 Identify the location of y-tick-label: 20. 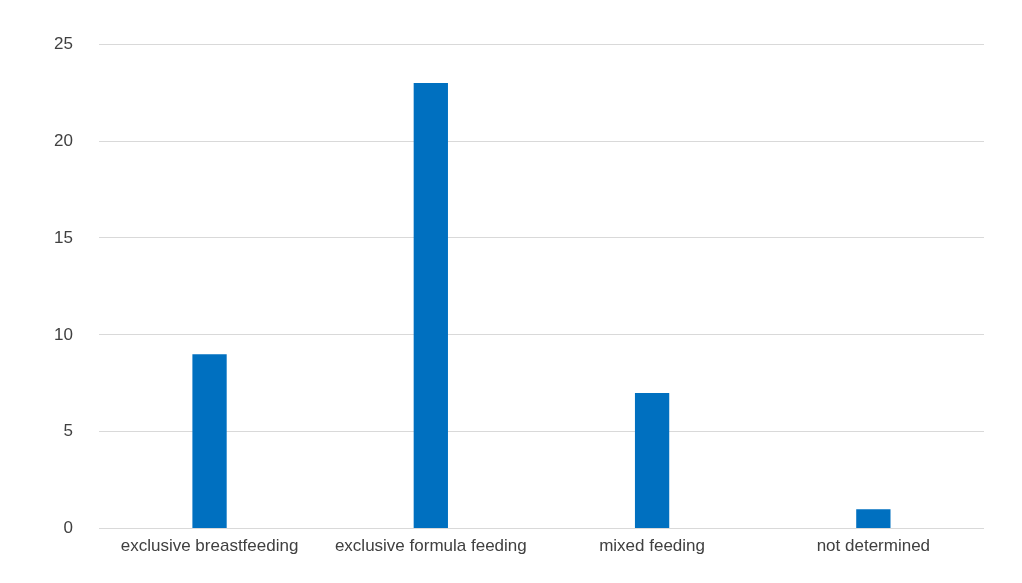
(63, 140).